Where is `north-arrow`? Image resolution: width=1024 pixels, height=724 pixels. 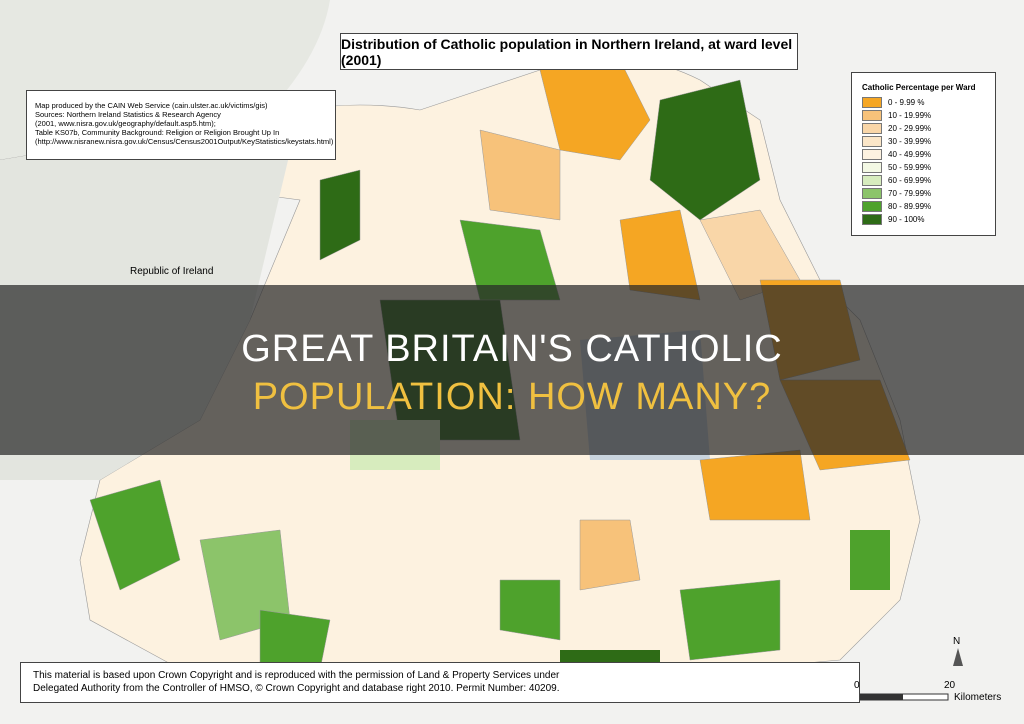
north-arrow is located at coordinates (958, 657).